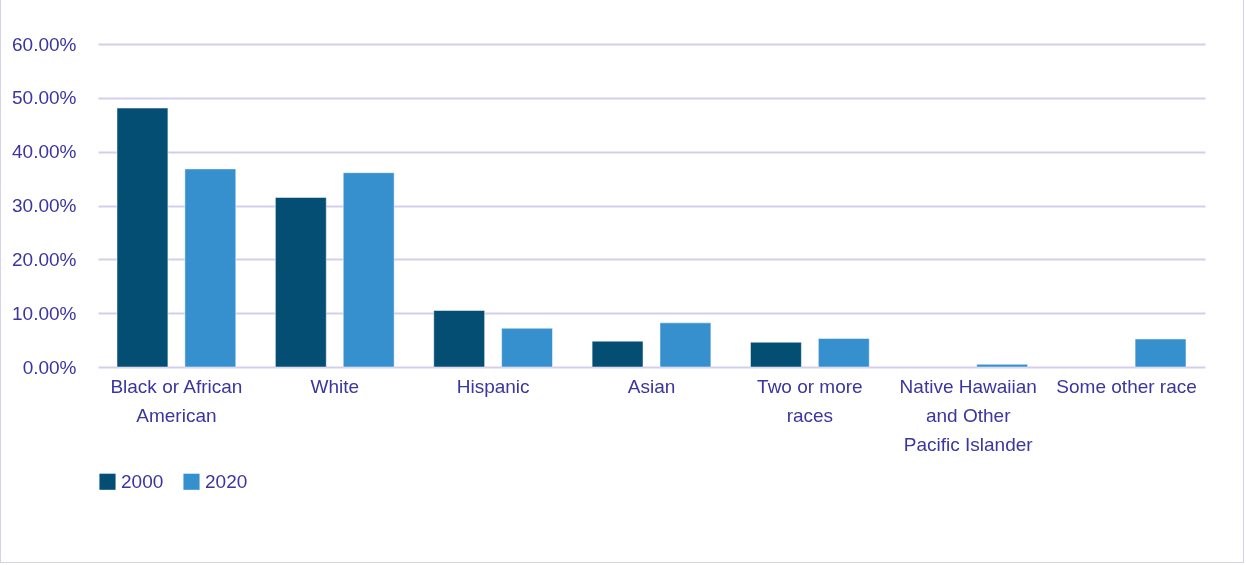 This screenshot has height=565, width=1246. Describe the element at coordinates (176, 400) in the screenshot. I see `x-tick-label: Black or African American` at that location.